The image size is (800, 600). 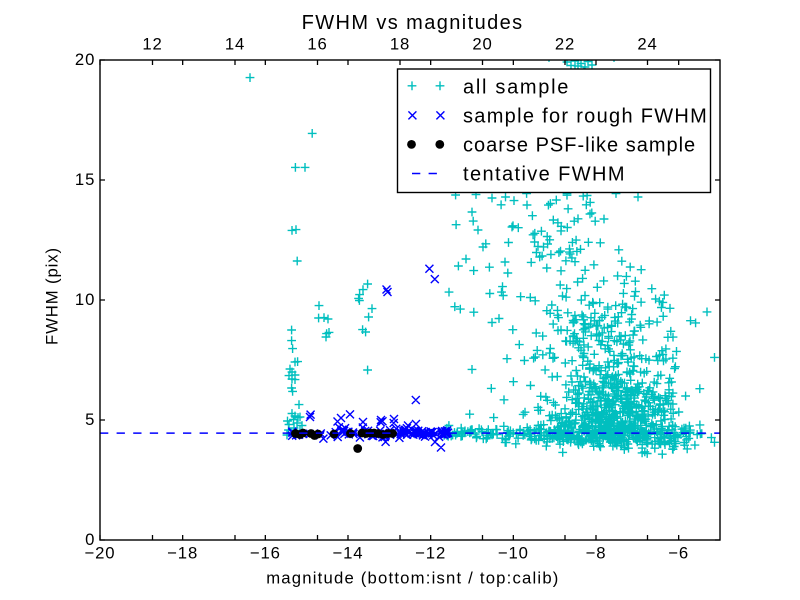 I want to click on svg-text: tentative FWHM, so click(x=544, y=175).